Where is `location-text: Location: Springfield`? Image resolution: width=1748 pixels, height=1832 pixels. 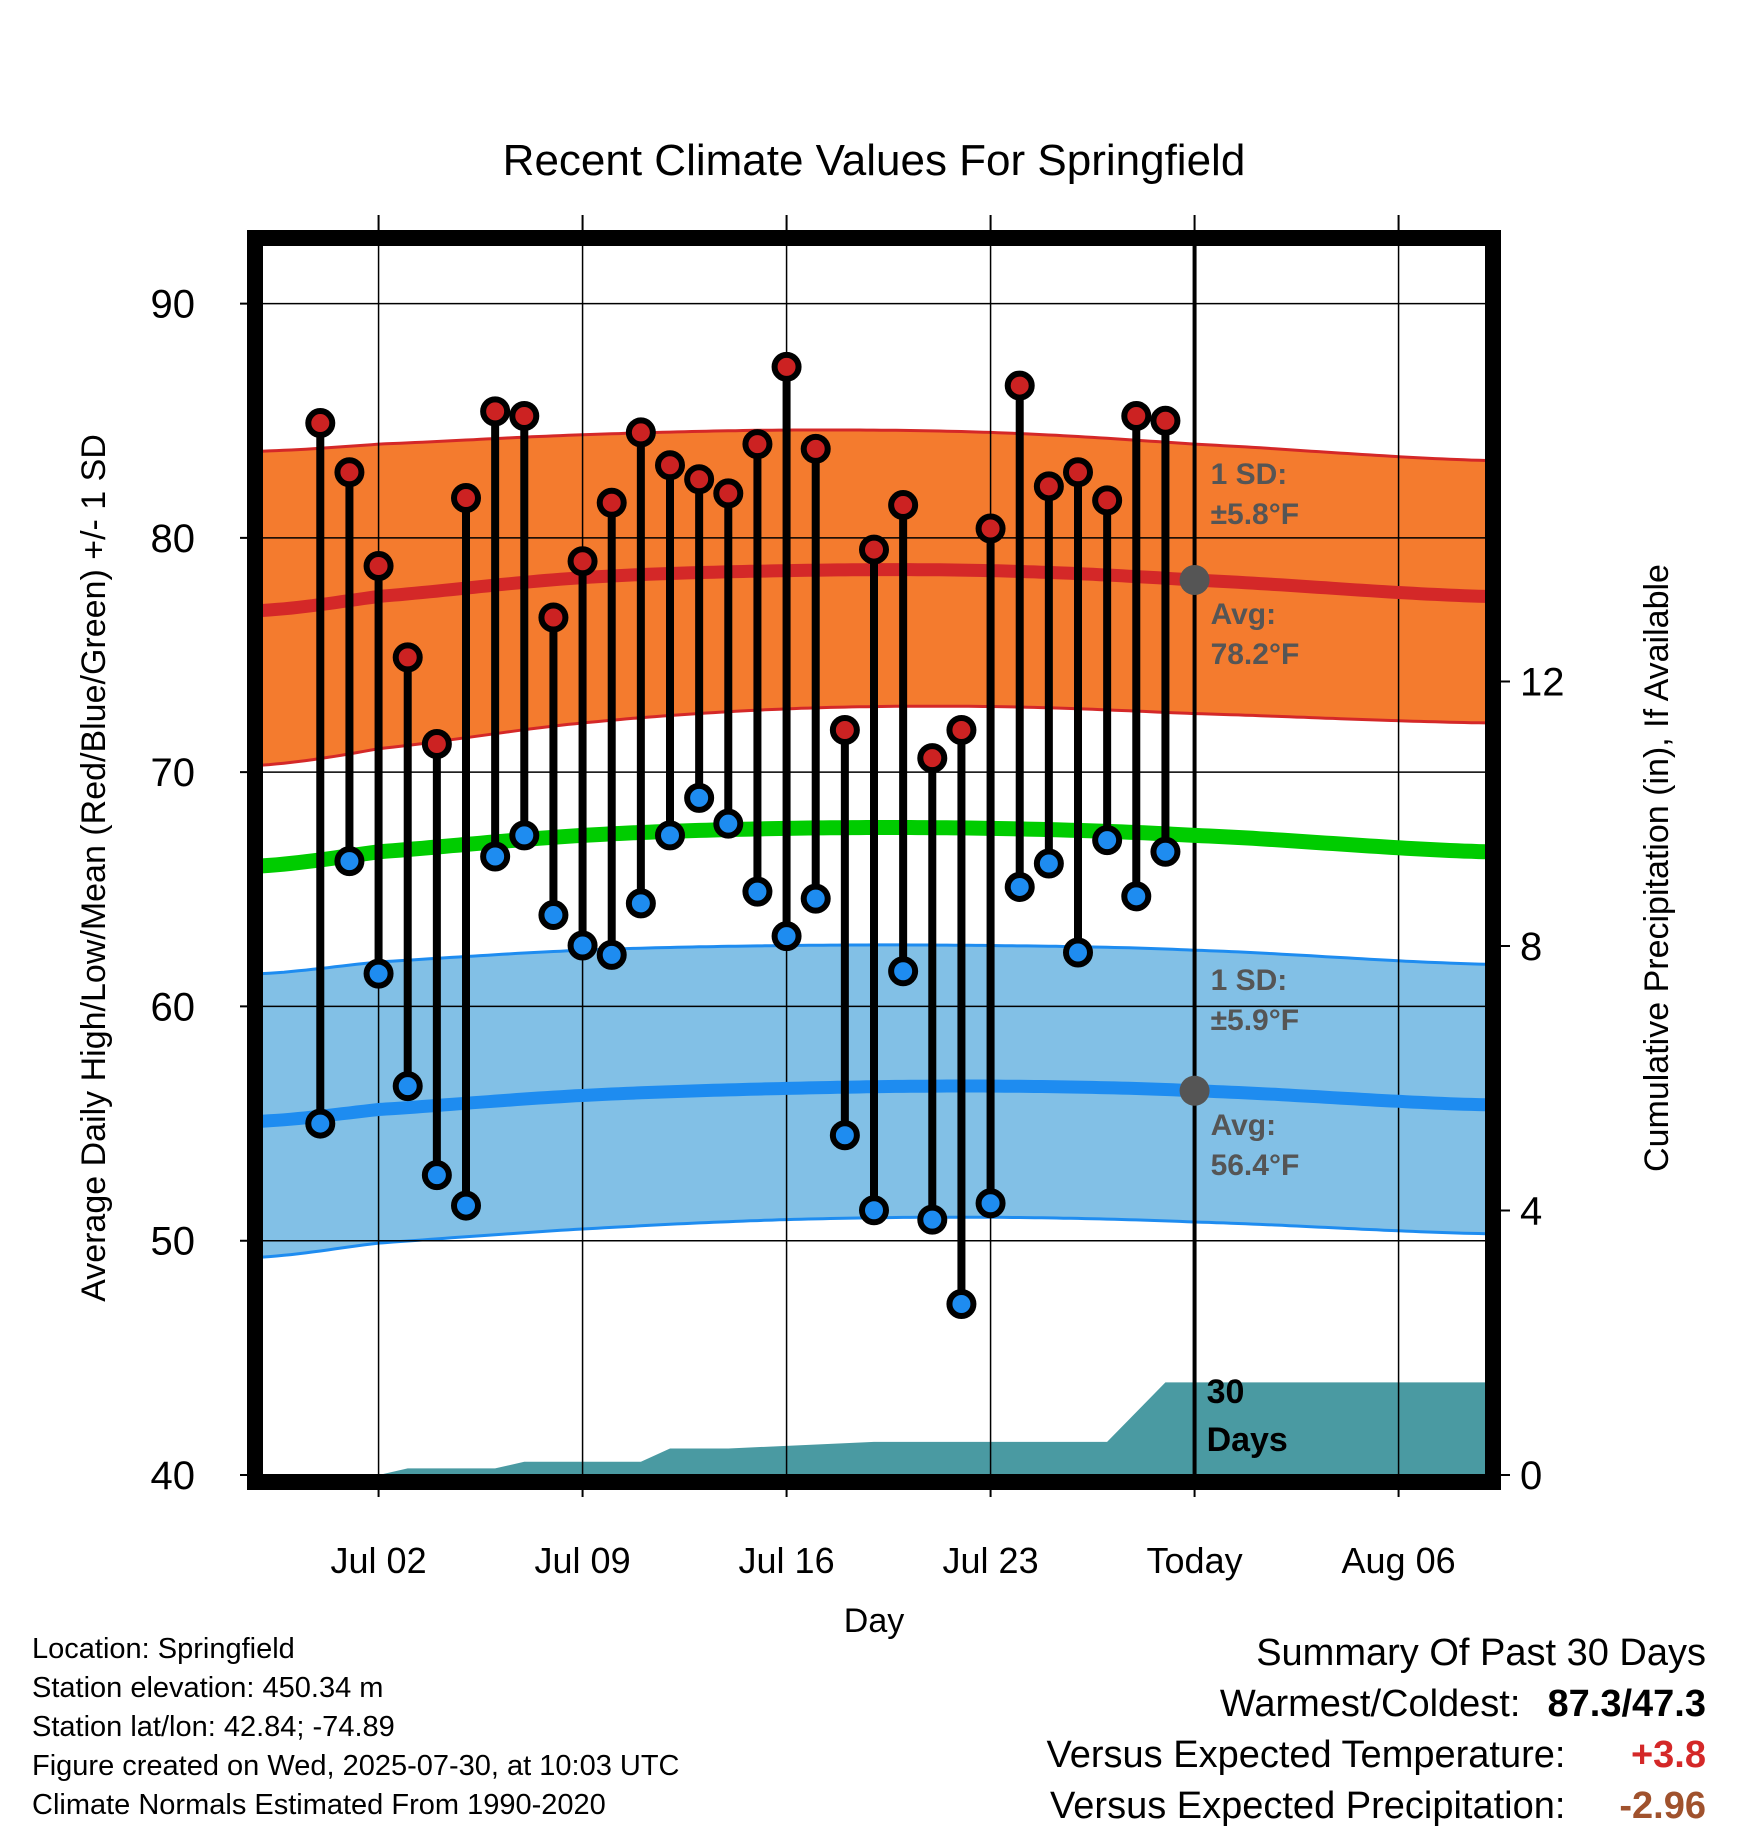 location-text: Location: Springfield is located at coordinates (163, 1649).